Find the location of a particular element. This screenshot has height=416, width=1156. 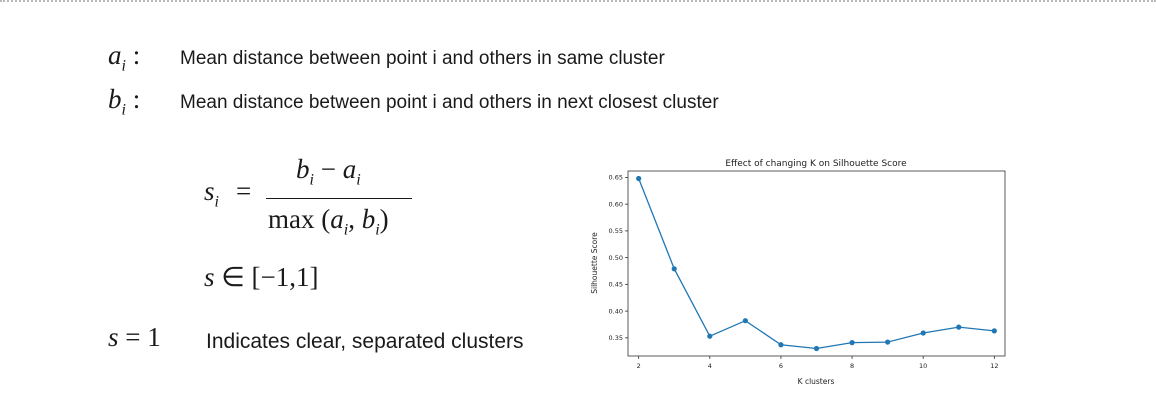

y-tick-label: 0.50 is located at coordinates (616, 258).